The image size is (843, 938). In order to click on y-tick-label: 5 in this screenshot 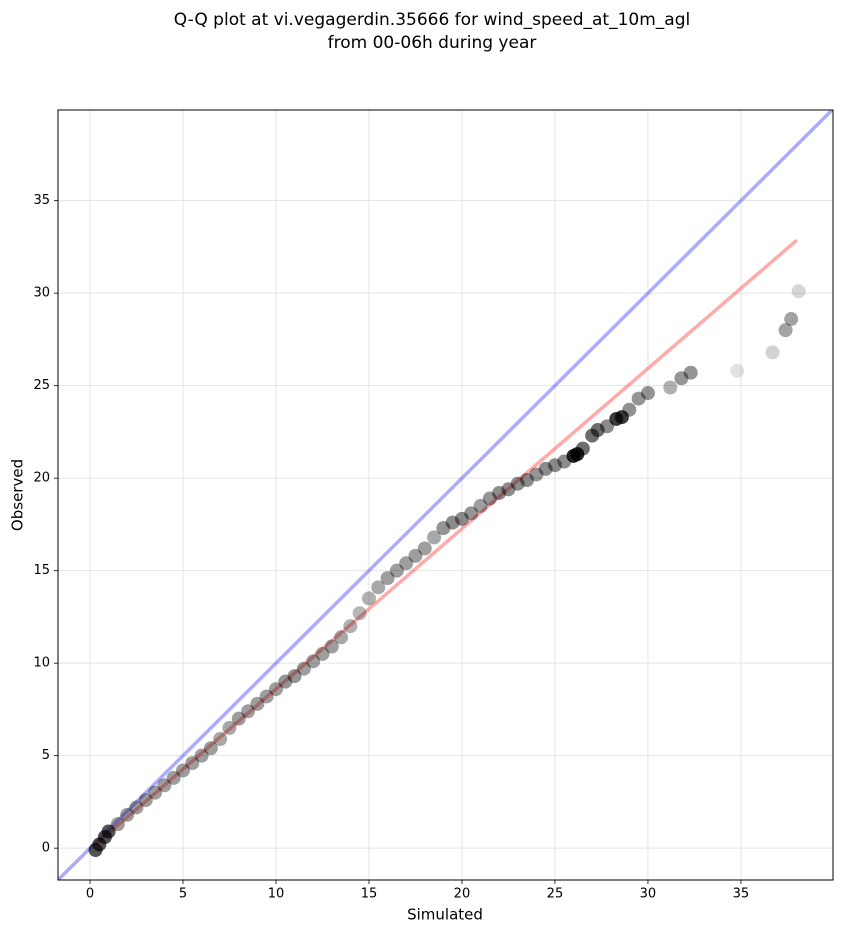, I will do `click(46, 755)`.